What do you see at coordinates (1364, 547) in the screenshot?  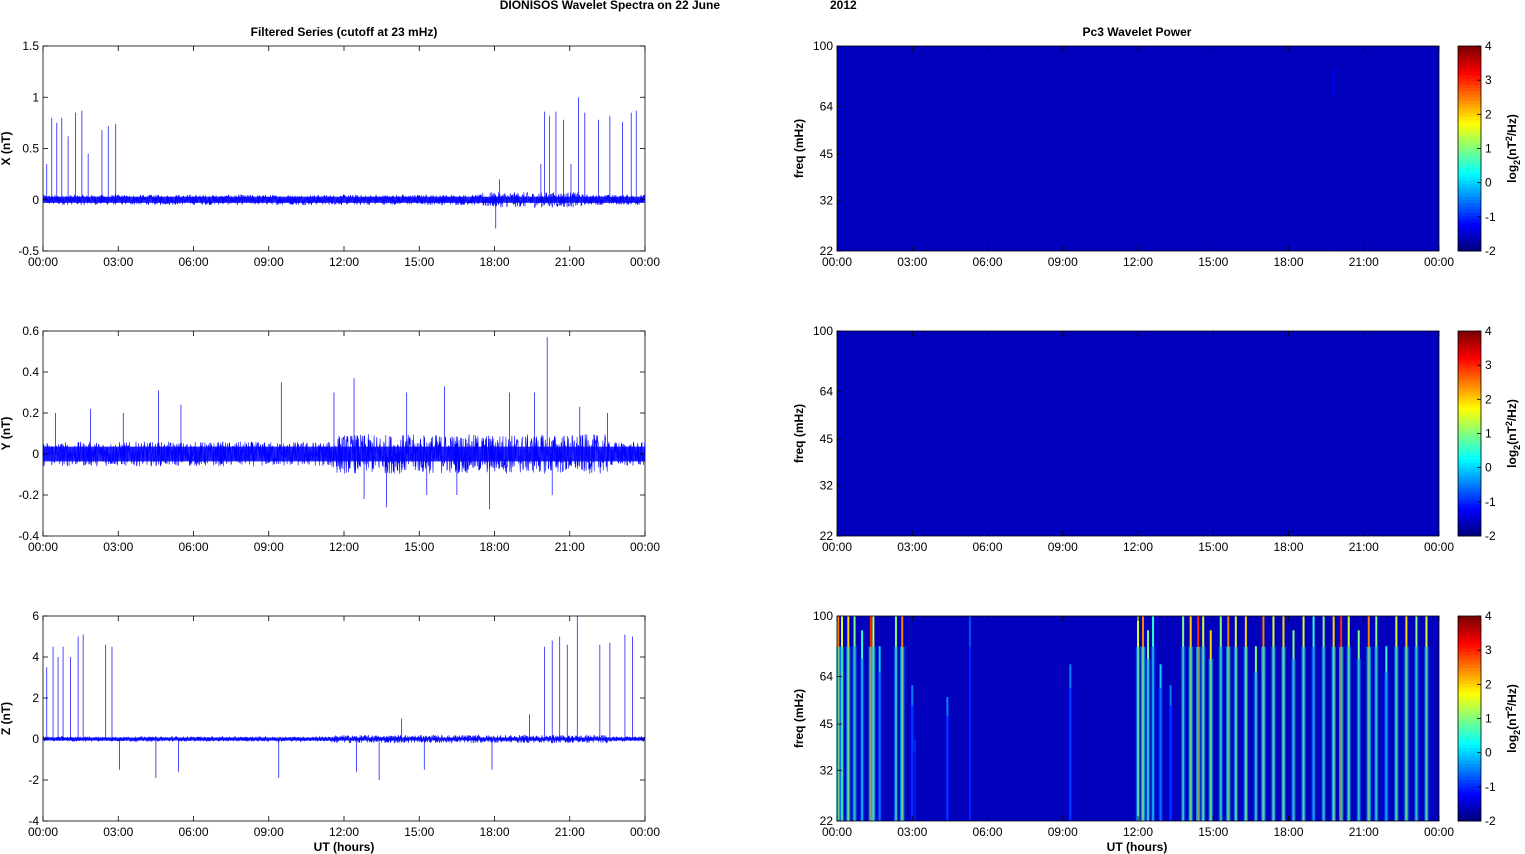 I see `wavelet-y-xtick-label: 21:00` at bounding box center [1364, 547].